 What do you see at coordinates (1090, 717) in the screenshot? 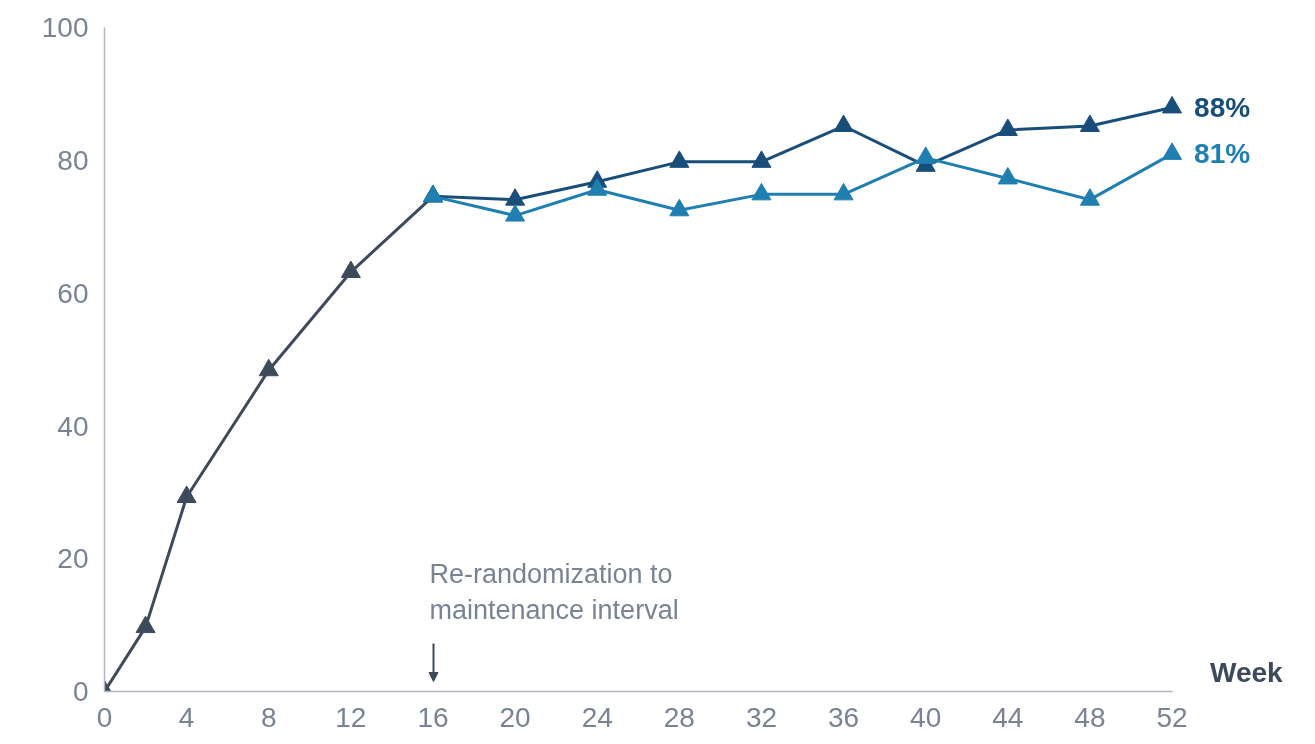
I see `x-tick-label: 48` at bounding box center [1090, 717].